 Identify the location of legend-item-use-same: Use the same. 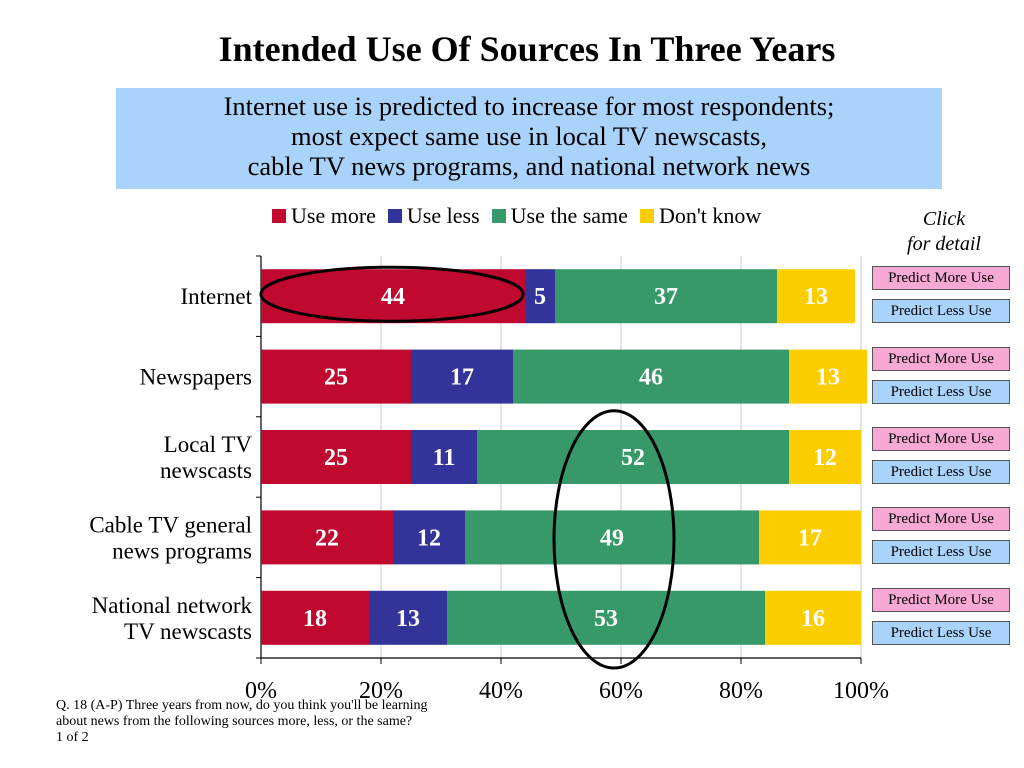
(559, 216).